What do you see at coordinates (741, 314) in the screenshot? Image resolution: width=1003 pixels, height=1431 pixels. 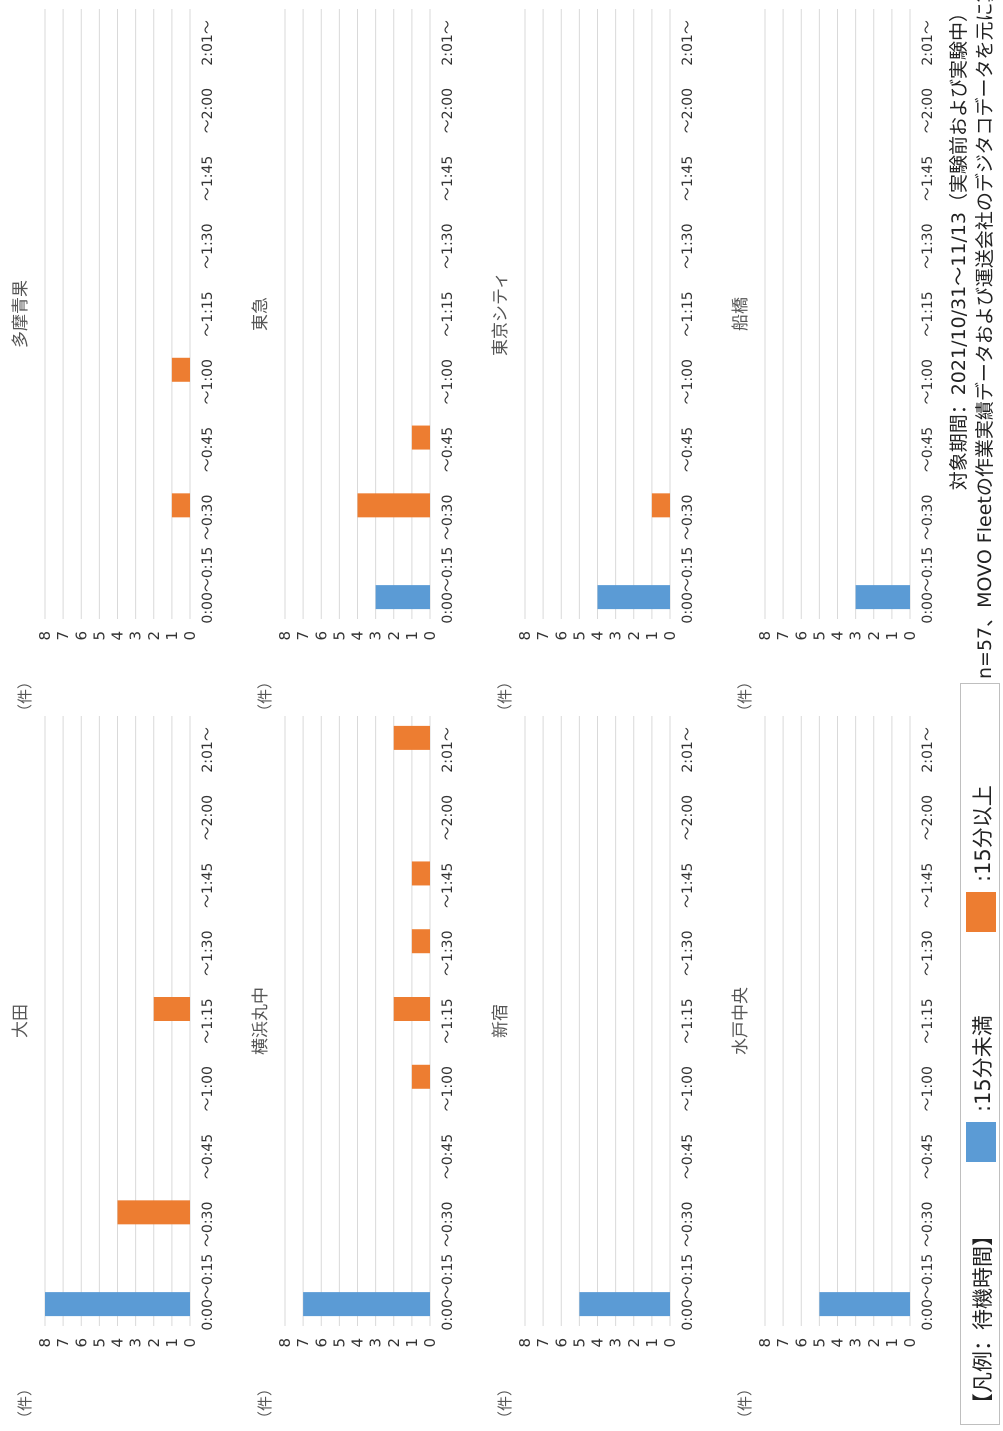 I see `chart-title: 船橋` at bounding box center [741, 314].